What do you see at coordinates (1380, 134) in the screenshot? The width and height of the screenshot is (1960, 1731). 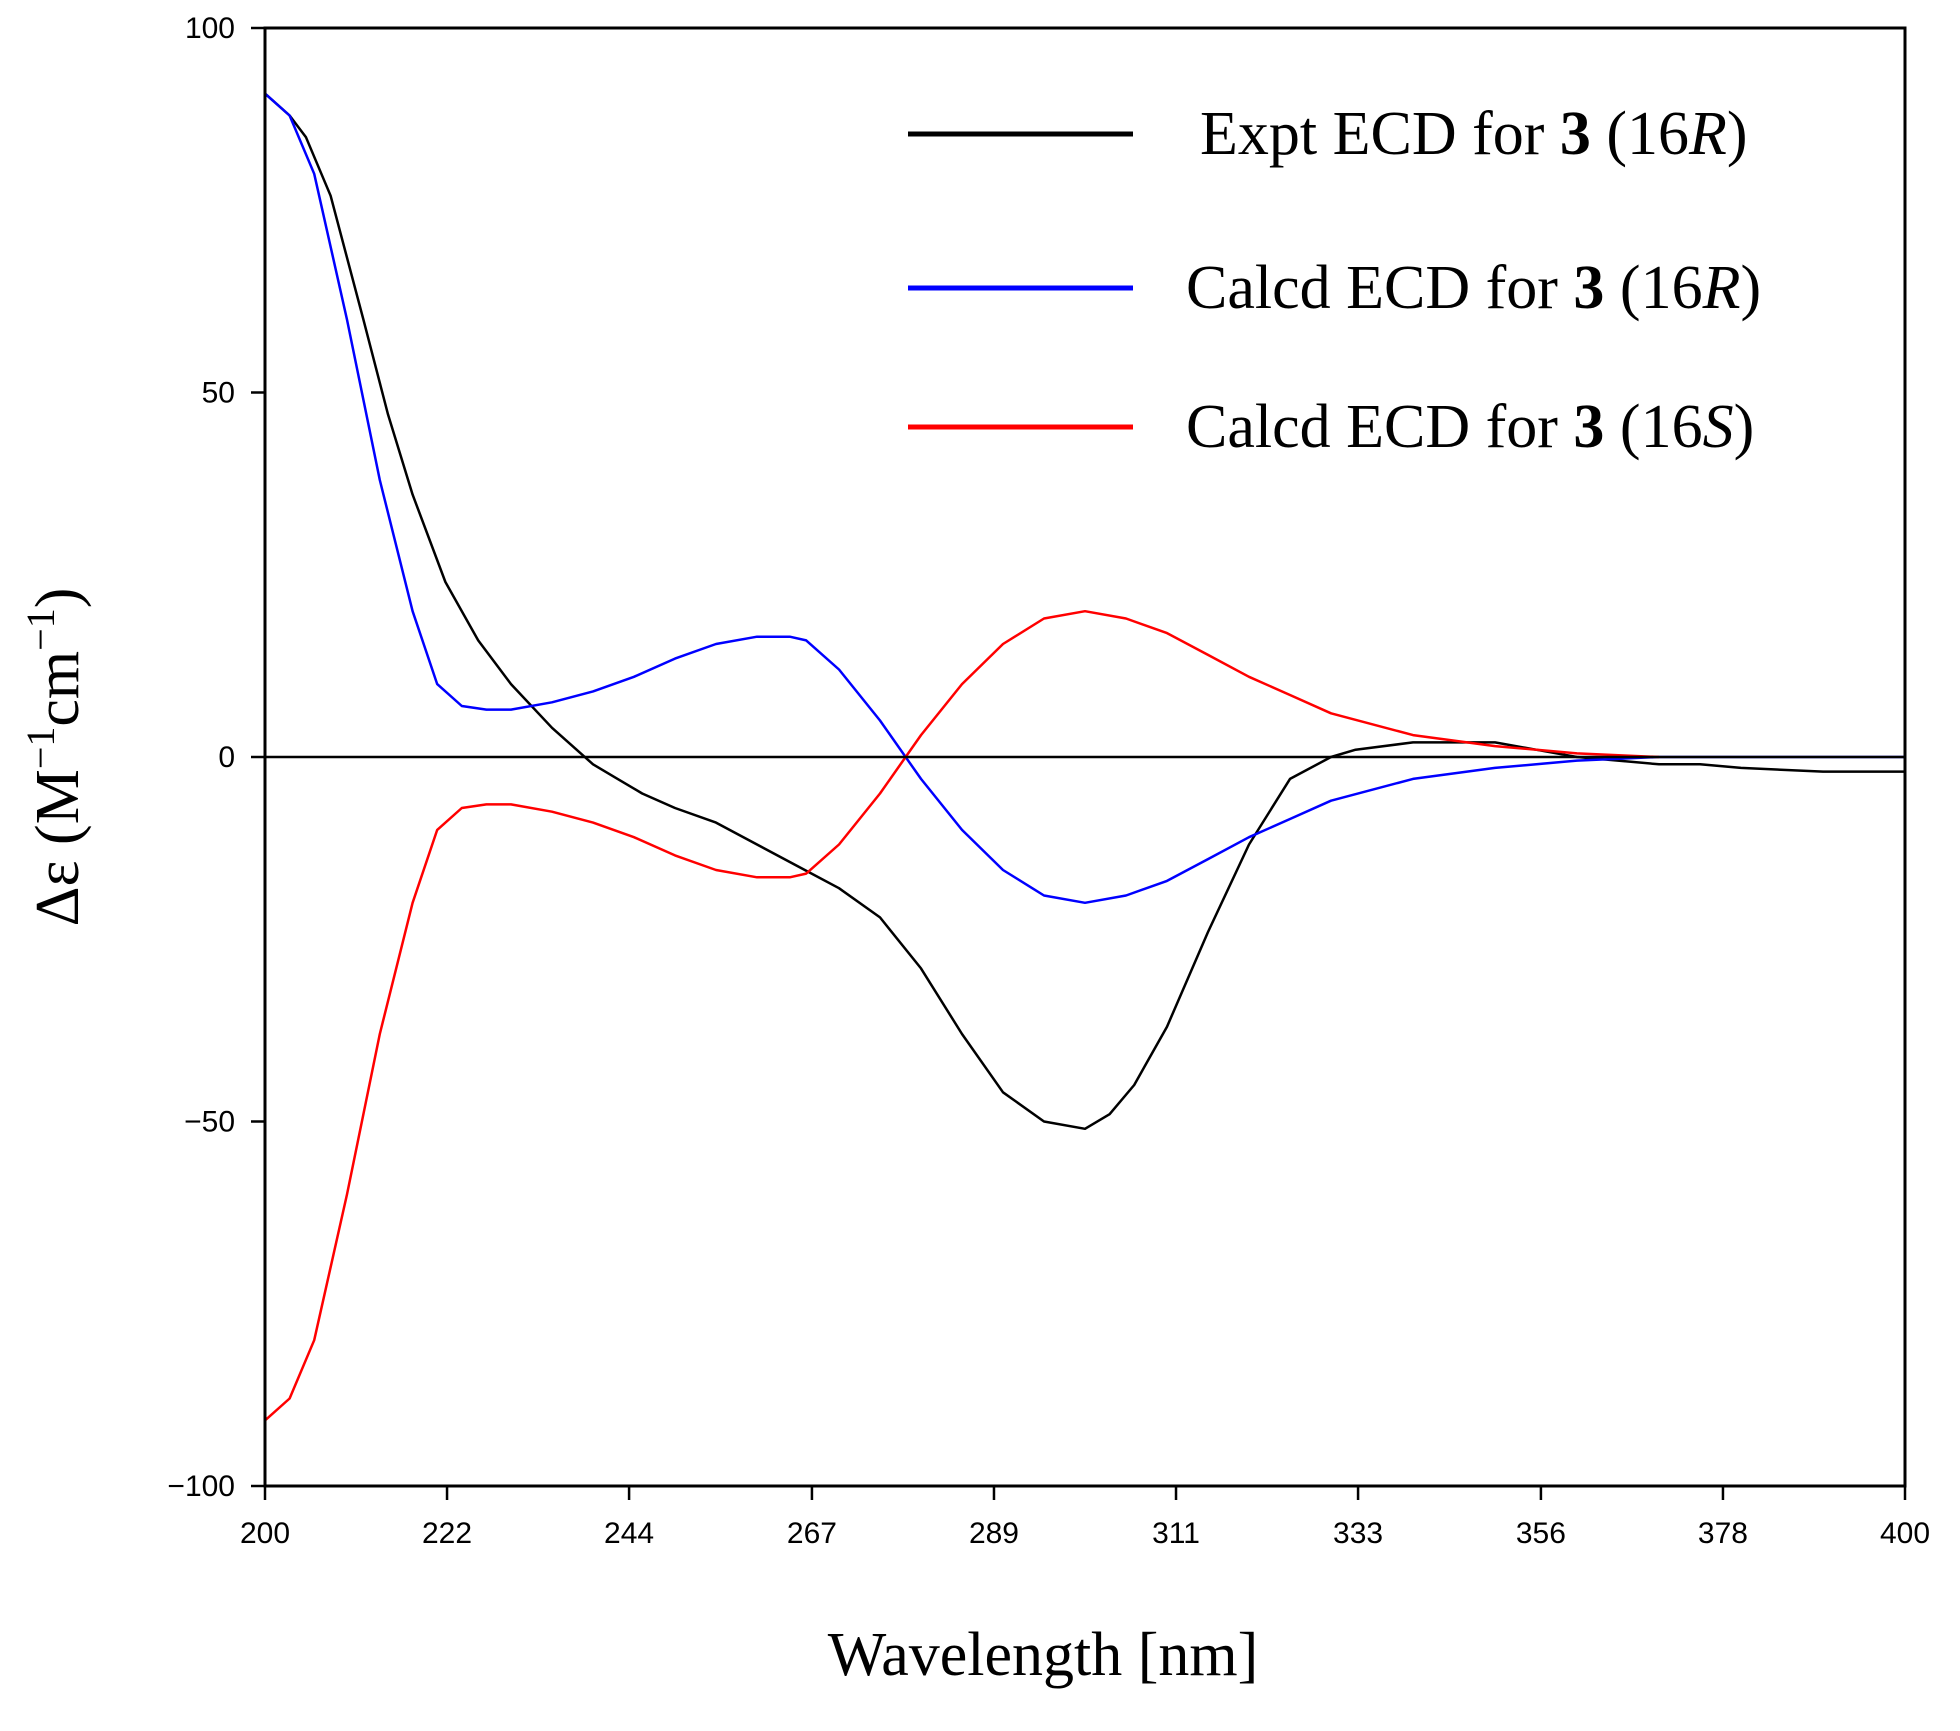 I see `legend-label-part: Expt ECD for` at bounding box center [1380, 134].